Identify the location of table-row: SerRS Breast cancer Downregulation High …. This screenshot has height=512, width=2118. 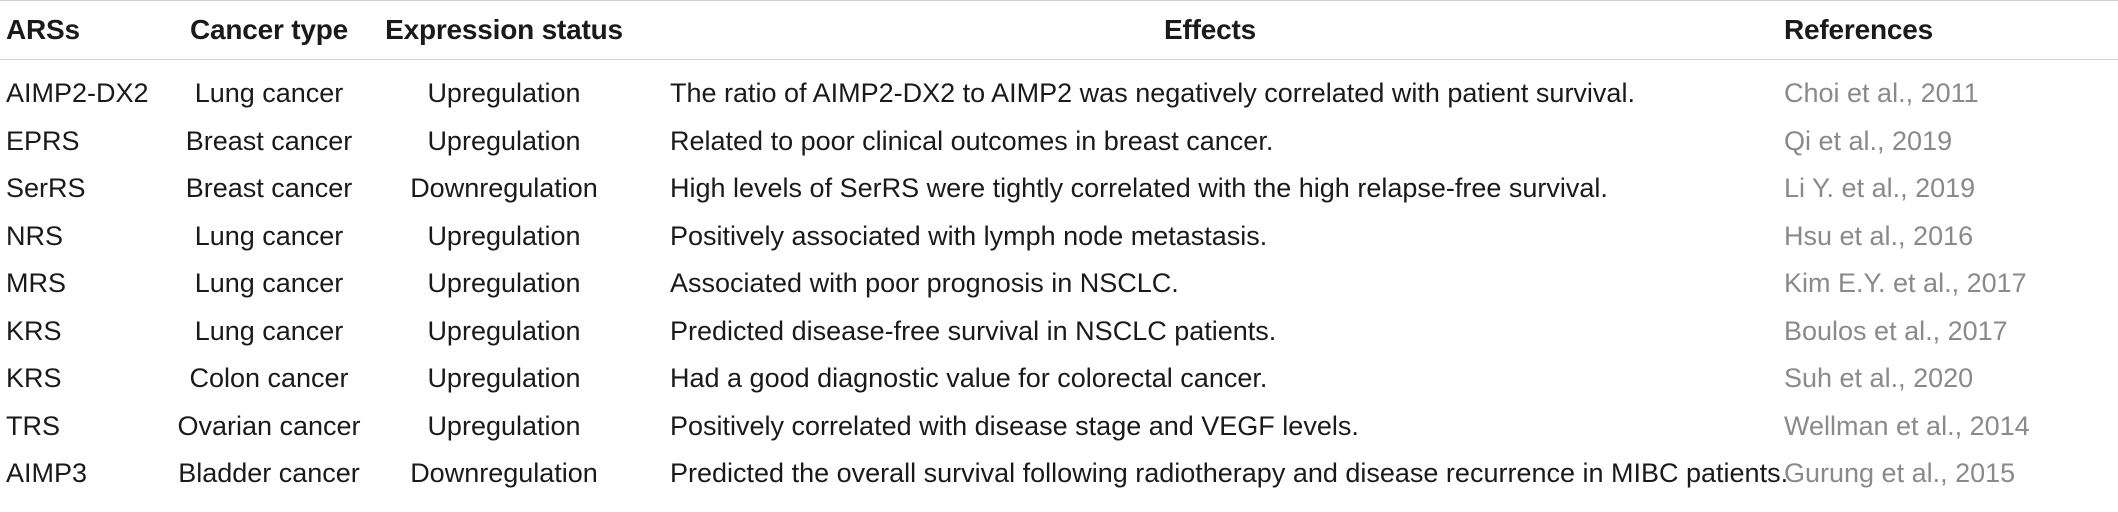
(1059, 189).